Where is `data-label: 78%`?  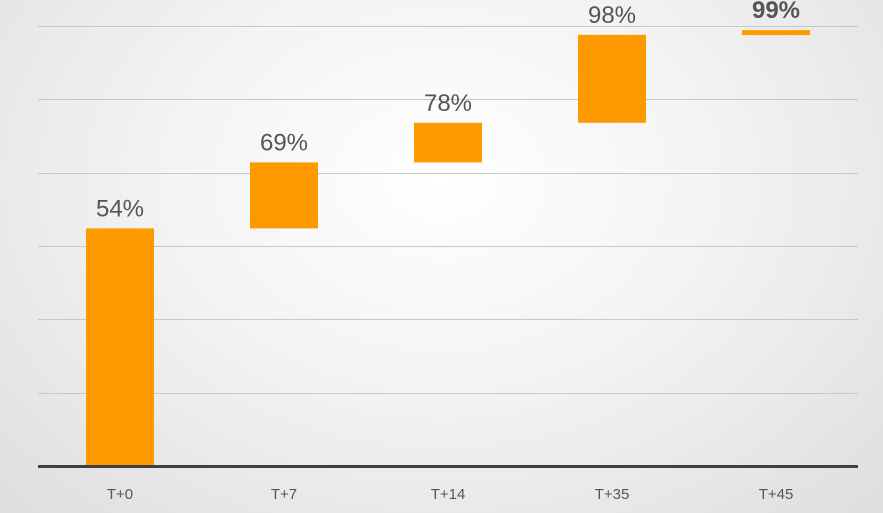
data-label: 78% is located at coordinates (448, 103).